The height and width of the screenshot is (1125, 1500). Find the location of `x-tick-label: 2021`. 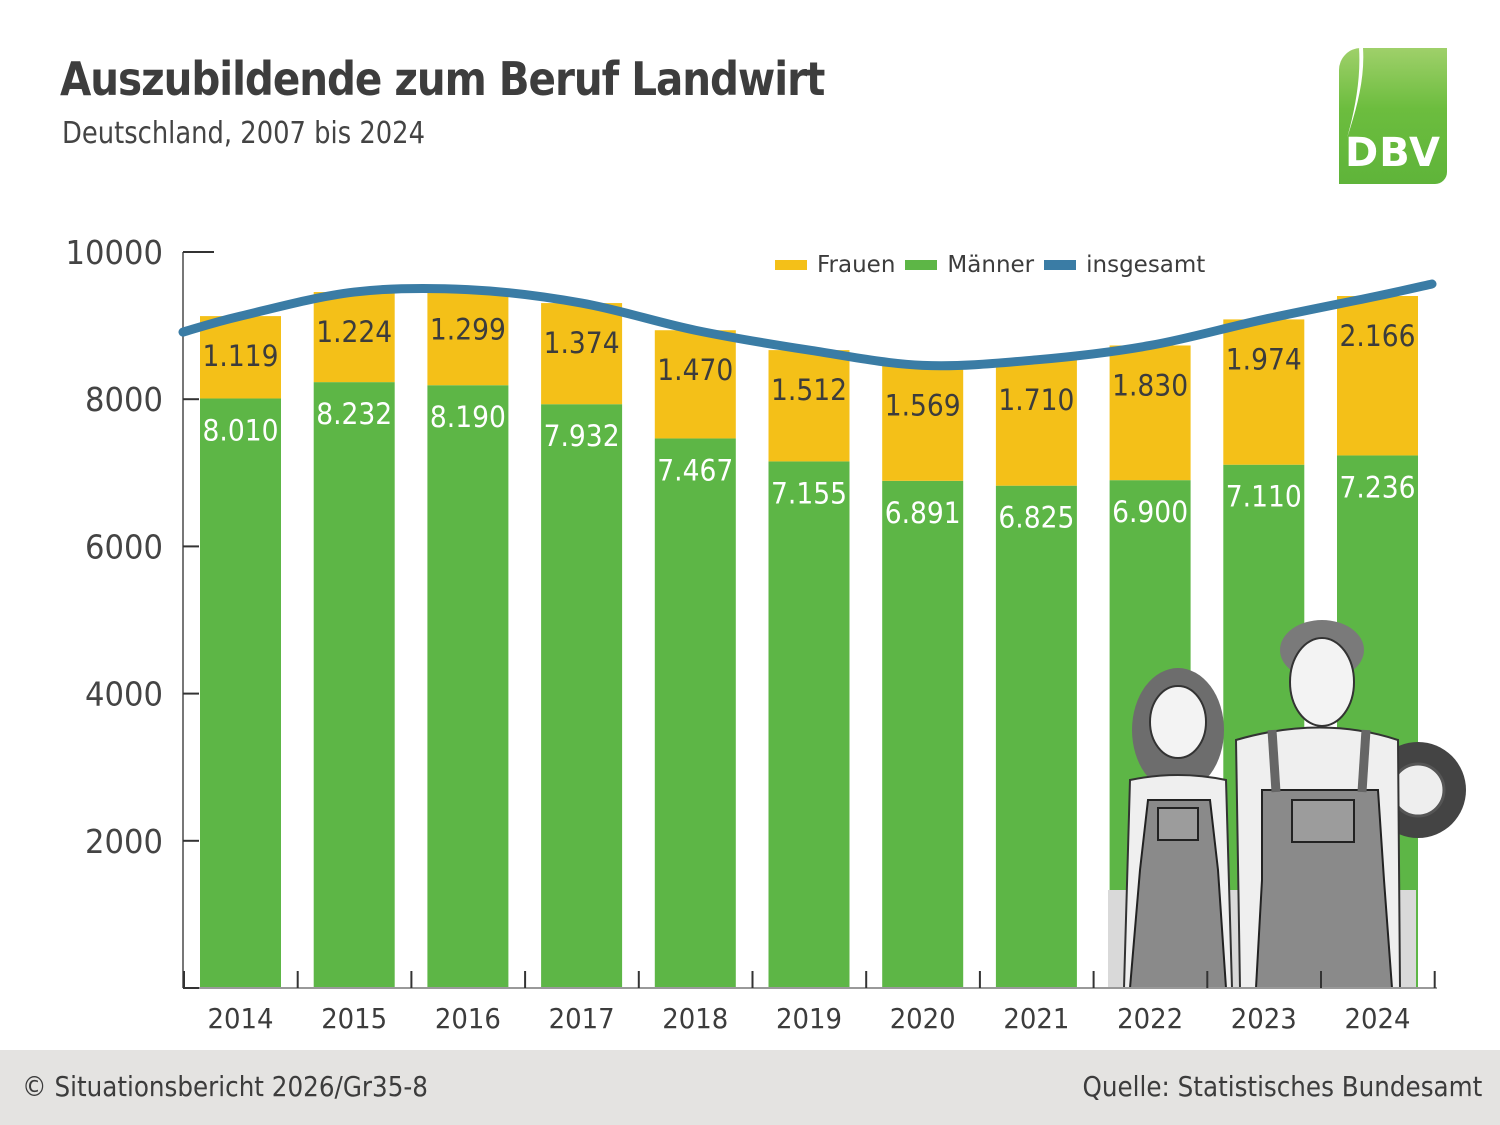

x-tick-label: 2021 is located at coordinates (1036, 1018).